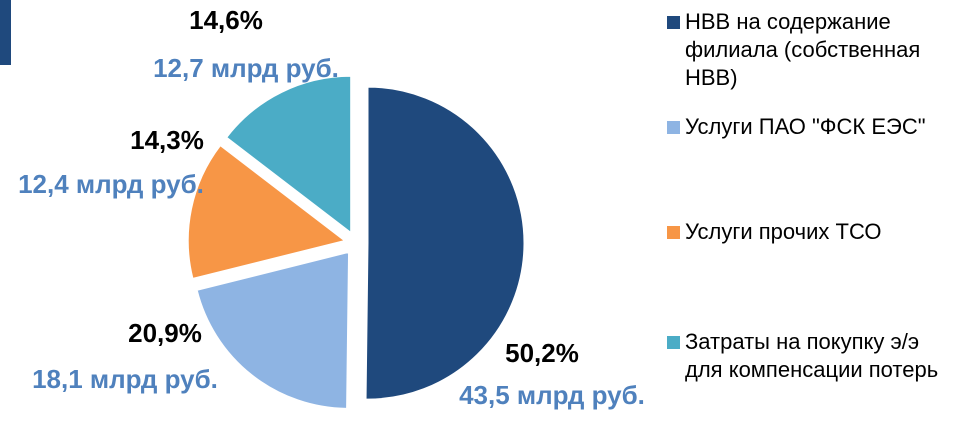 The height and width of the screenshot is (429, 971). I want to click on amount-label: 12,7 млрд руб., so click(246, 68).